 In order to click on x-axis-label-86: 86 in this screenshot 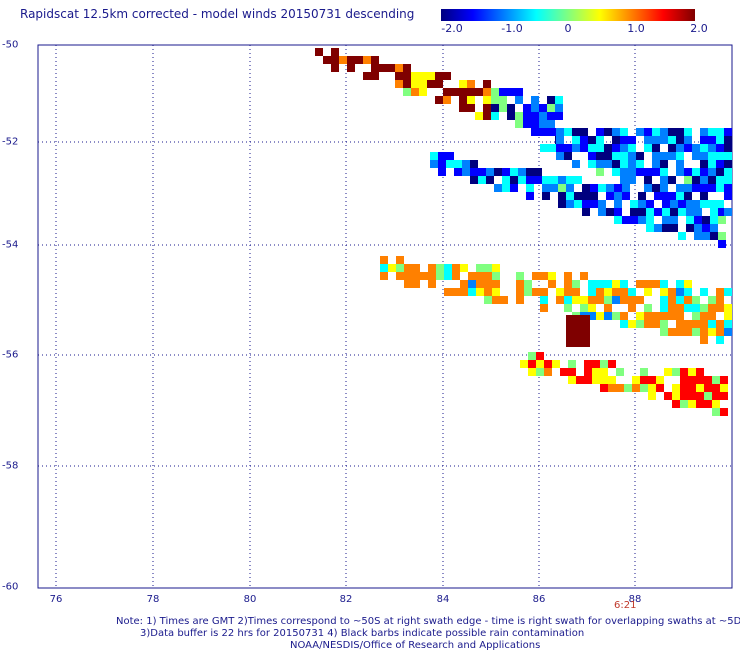, I will do `click(539, 599)`.